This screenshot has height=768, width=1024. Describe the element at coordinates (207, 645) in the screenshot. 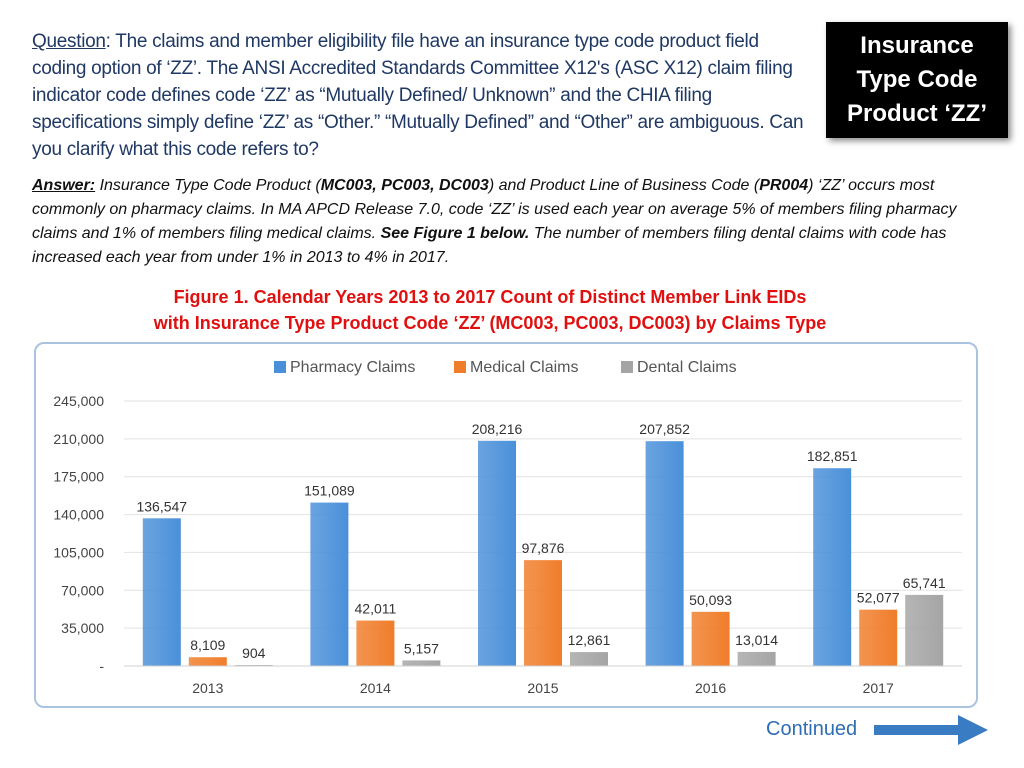

I see `data-label: 8,109` at that location.